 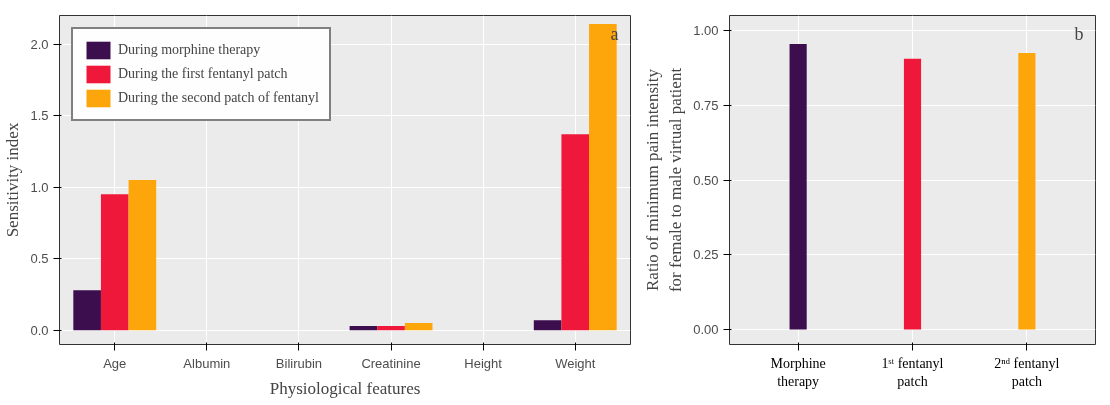 I want to click on x-axis-title: Physiological features, so click(x=345, y=388).